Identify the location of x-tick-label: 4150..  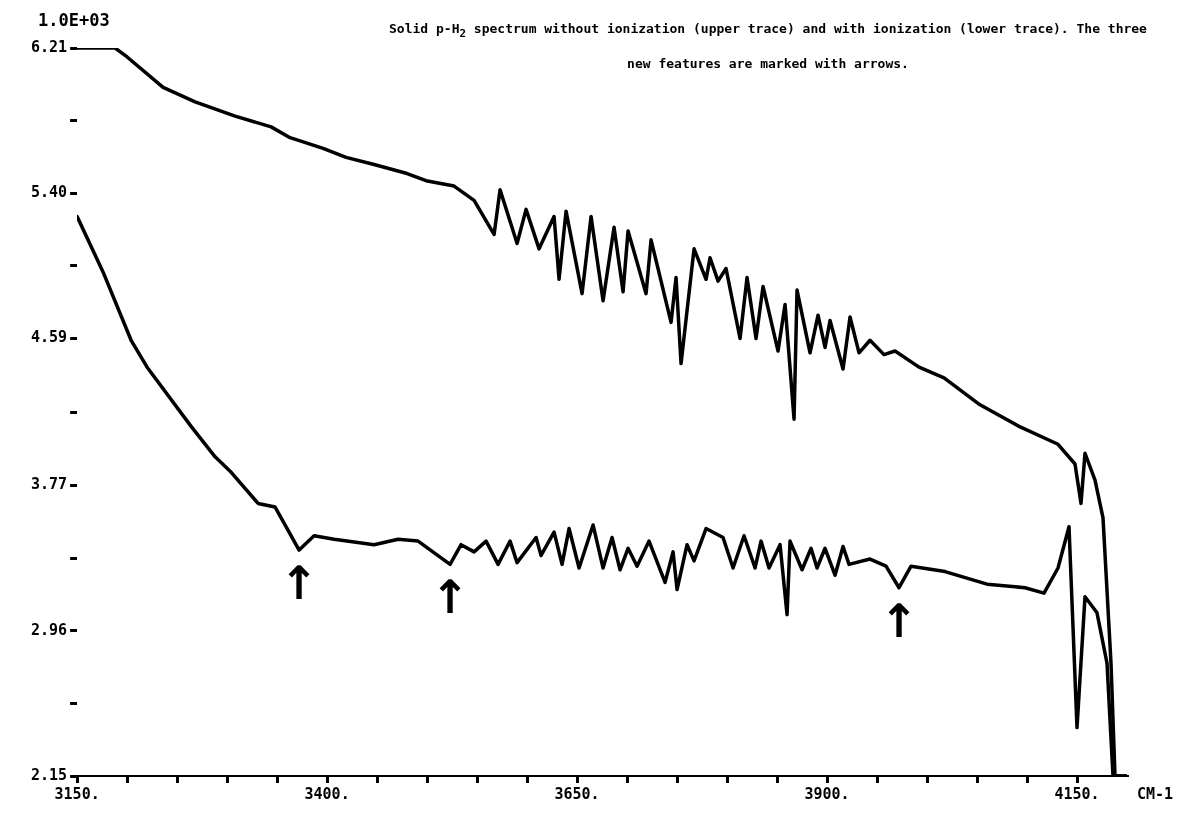
(1077, 793).